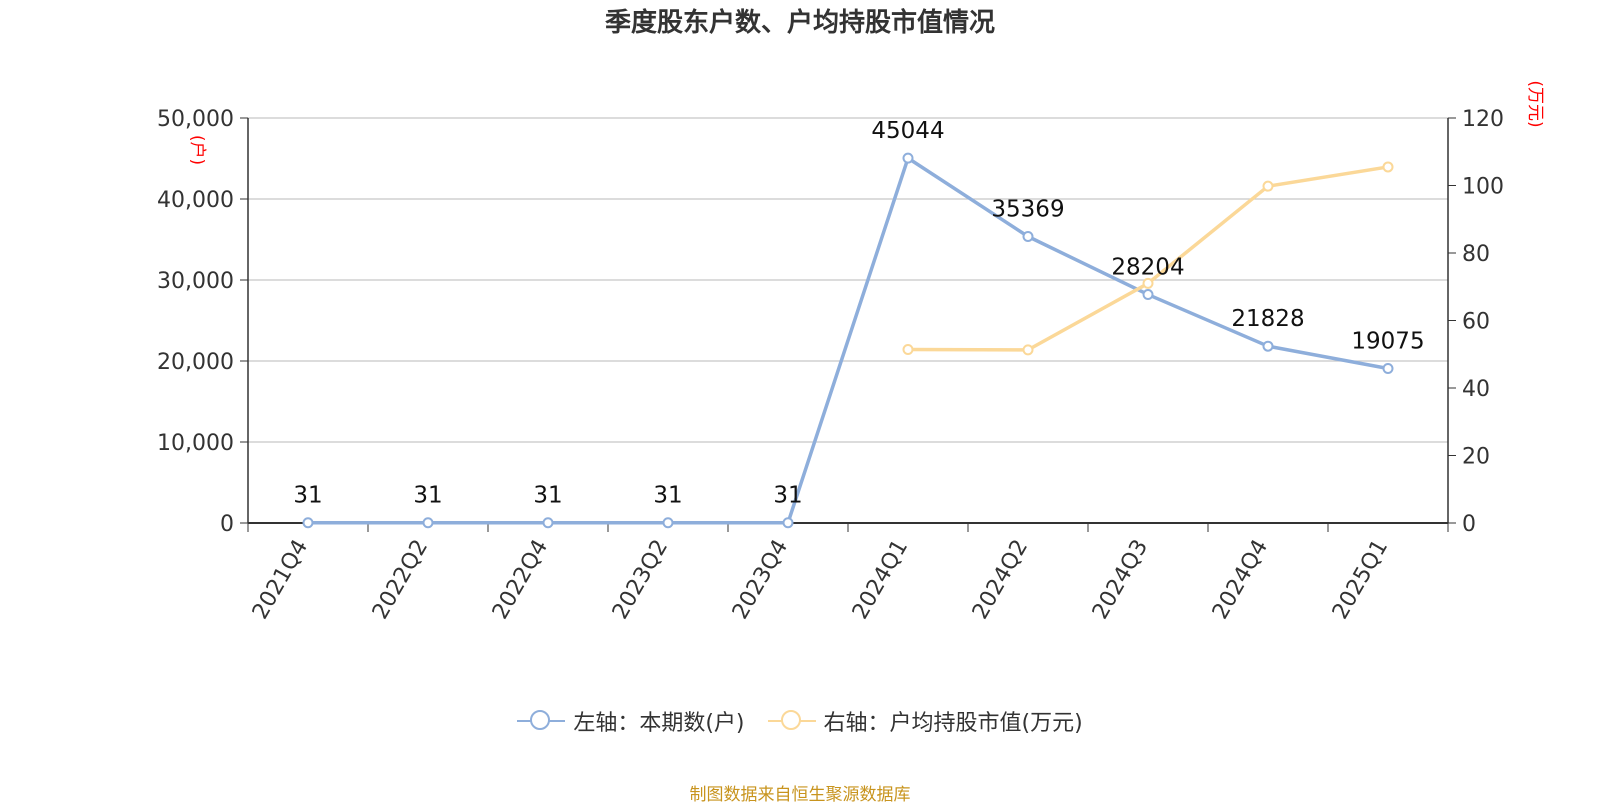  What do you see at coordinates (1476, 457) in the screenshot?
I see `right-tick-label: 20` at bounding box center [1476, 457].